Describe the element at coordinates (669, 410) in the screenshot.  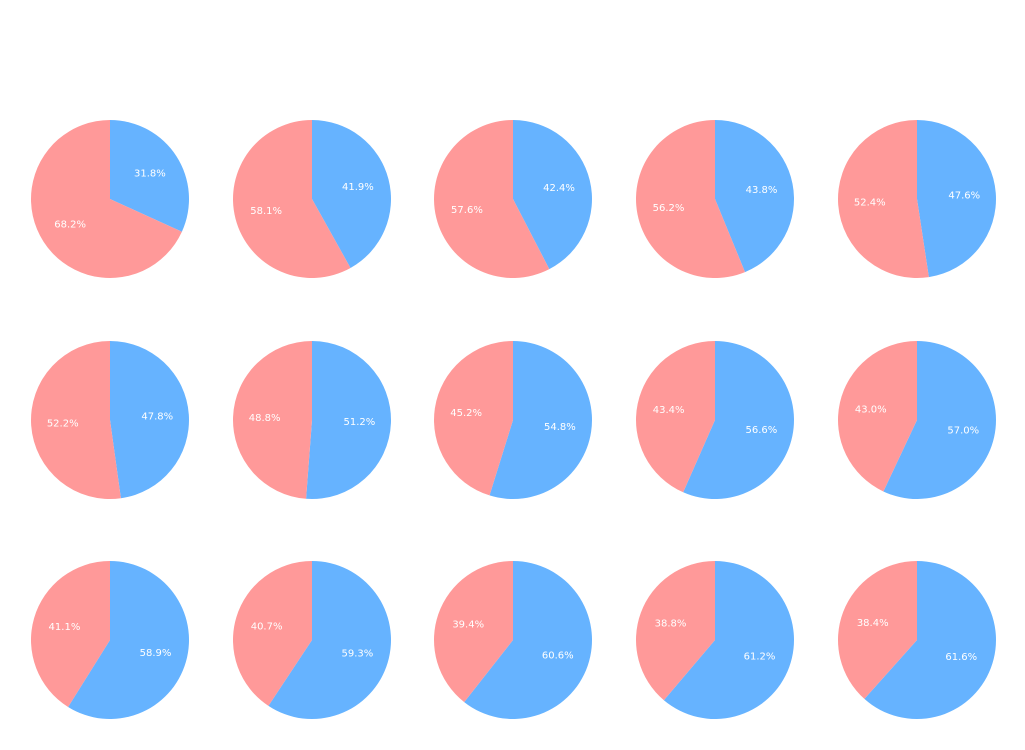
I see `pie-9-slice-2-label: 43.4%` at that location.